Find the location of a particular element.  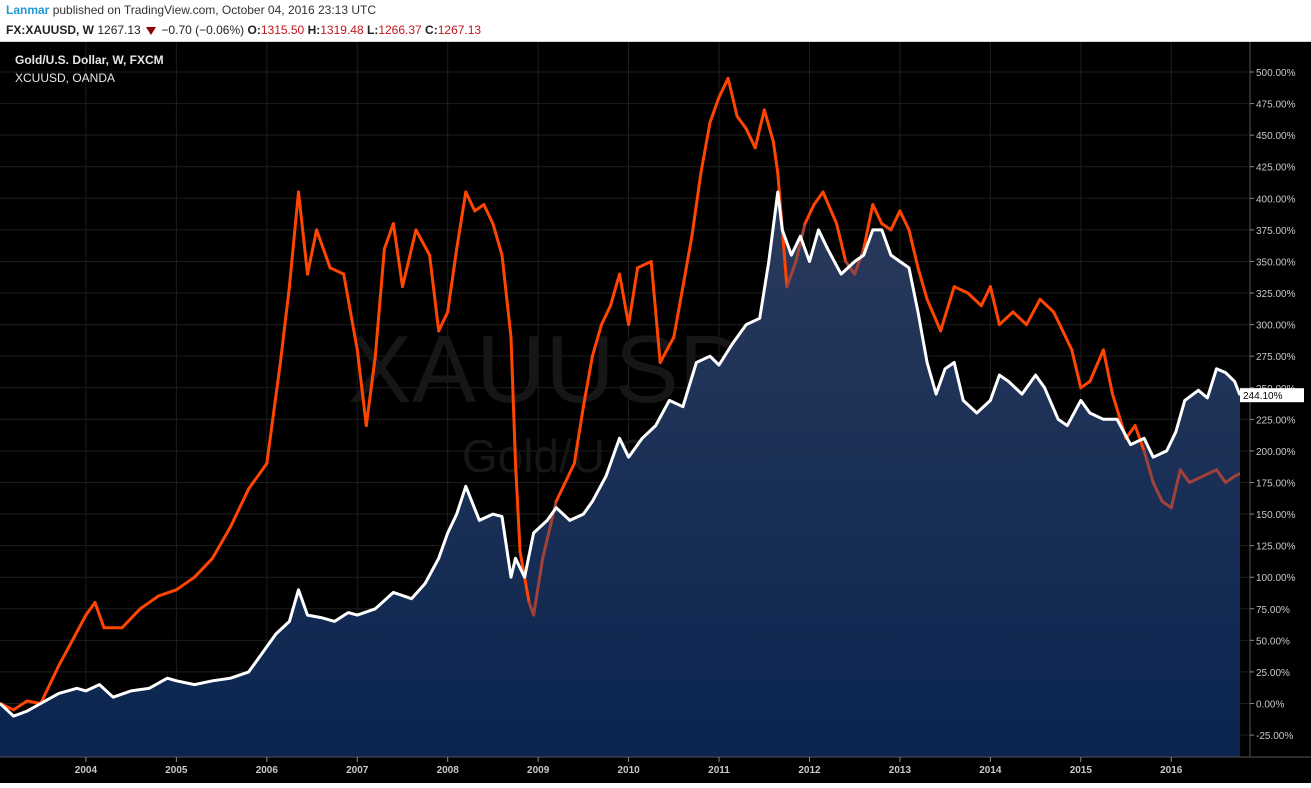

x-tick-label: 2012 is located at coordinates (809, 770).